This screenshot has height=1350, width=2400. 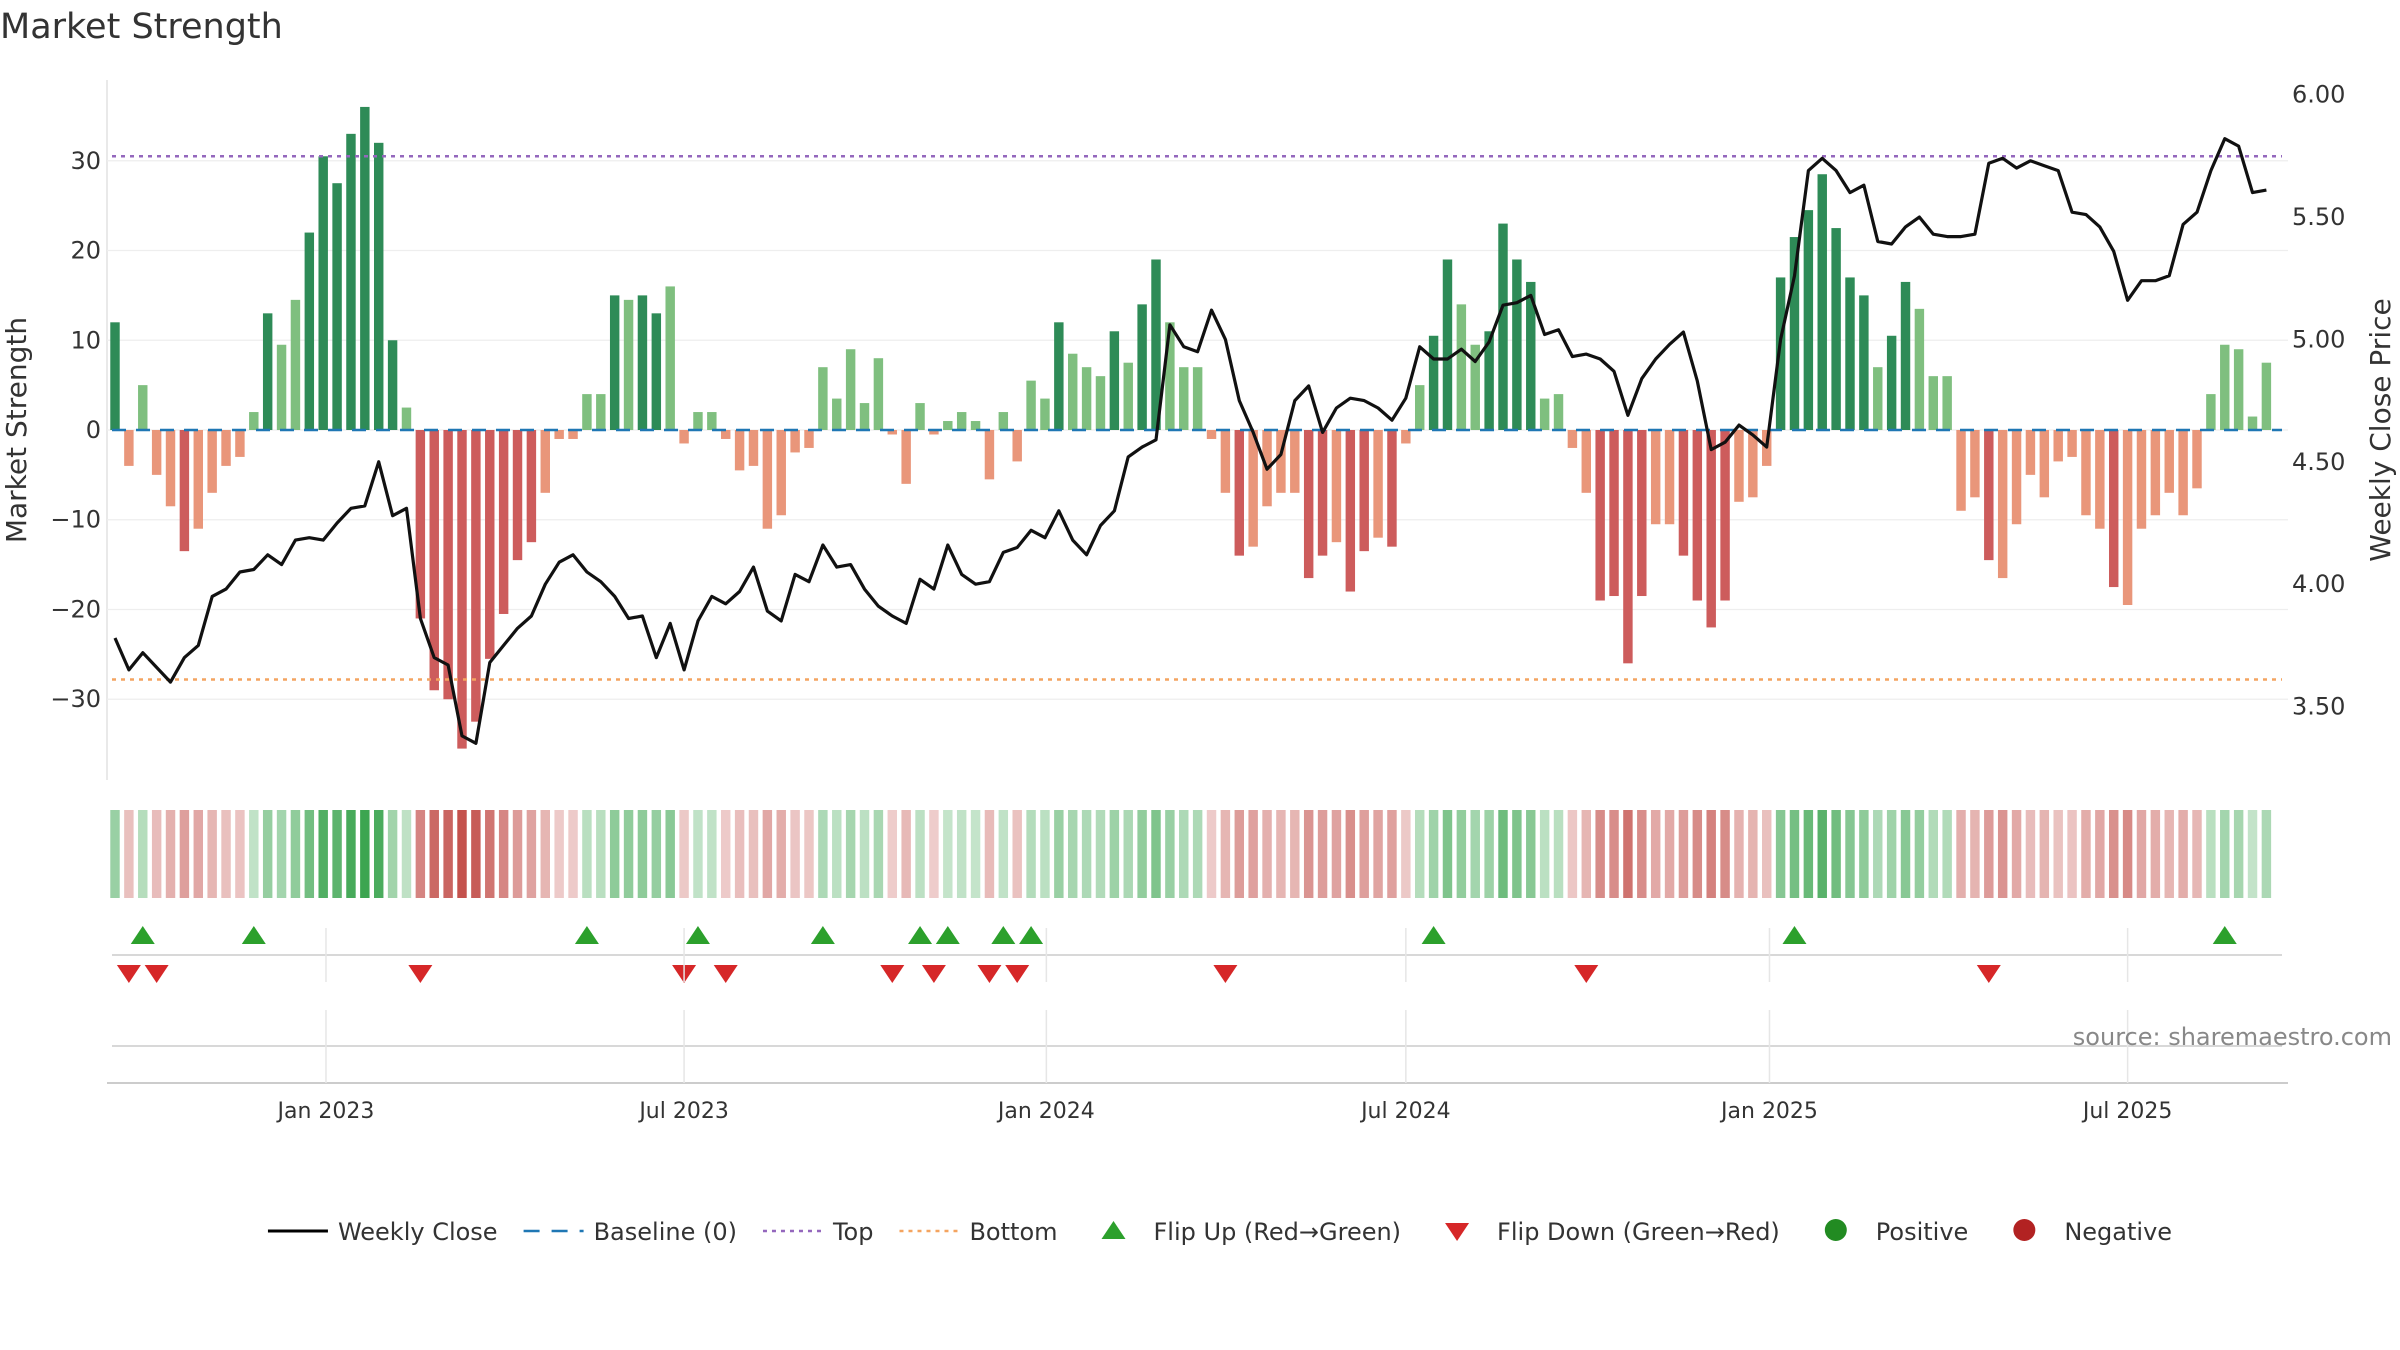 I want to click on legend-item: Flip Up (Red→Green), so click(x=1251, y=1232).